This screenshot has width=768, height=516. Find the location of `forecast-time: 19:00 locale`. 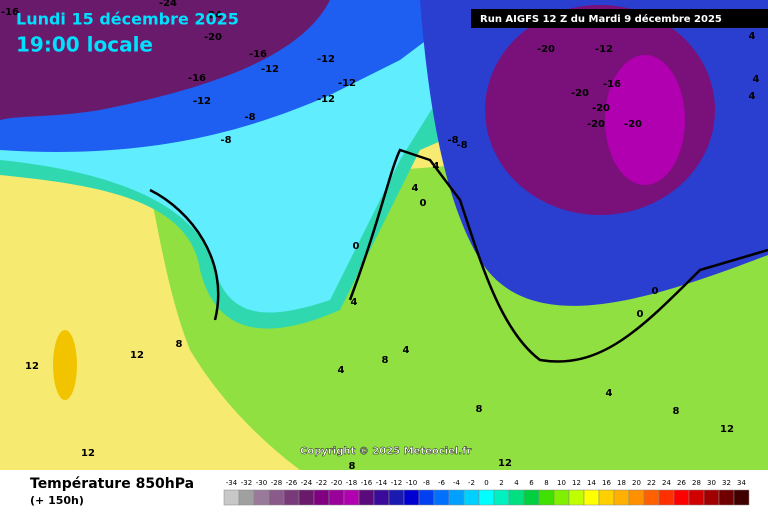

forecast-time: 19:00 locale is located at coordinates (84, 45).